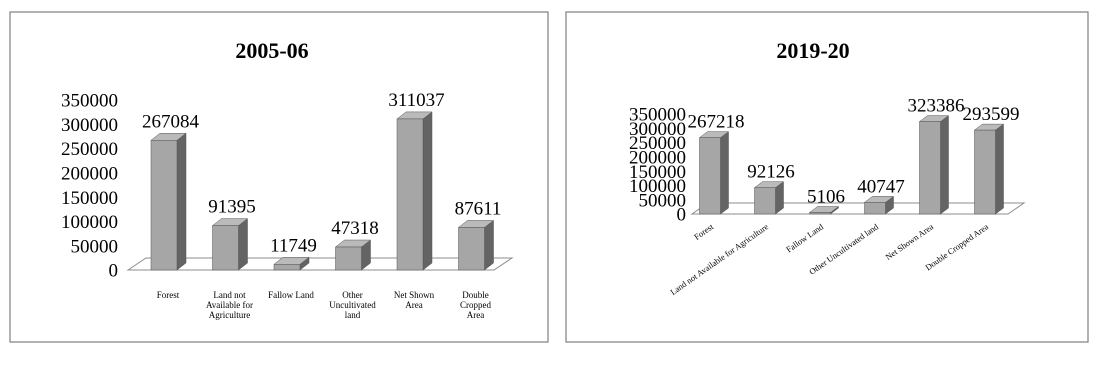 The height and width of the screenshot is (374, 1093). I want to click on data-label: 47318, so click(355, 228).